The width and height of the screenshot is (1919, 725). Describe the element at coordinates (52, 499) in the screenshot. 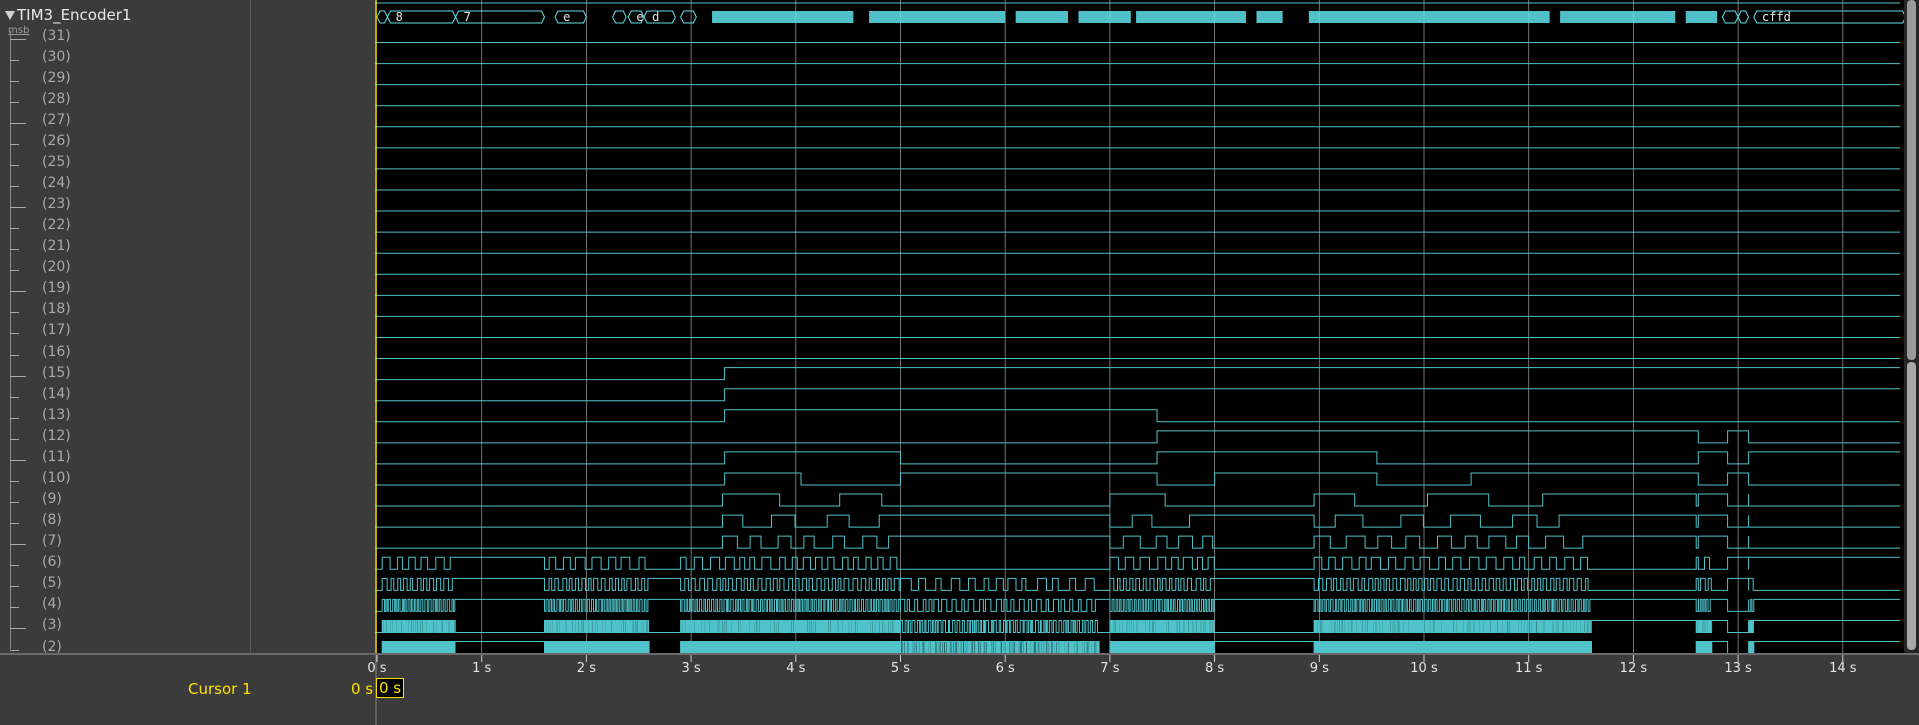

I see `bit-label: (9)` at that location.